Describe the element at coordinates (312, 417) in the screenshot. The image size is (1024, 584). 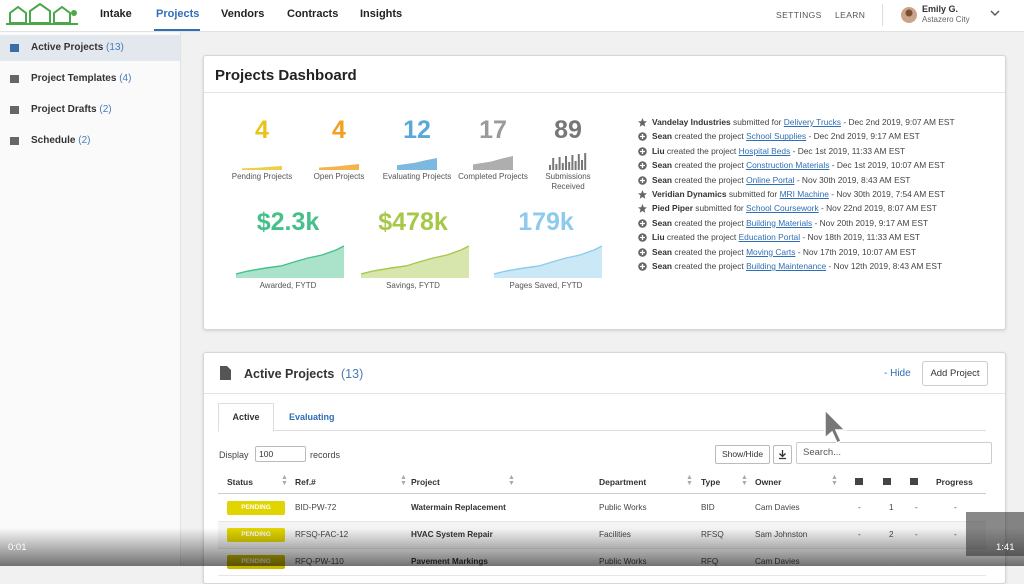
I see `tab: Evaluating` at that location.